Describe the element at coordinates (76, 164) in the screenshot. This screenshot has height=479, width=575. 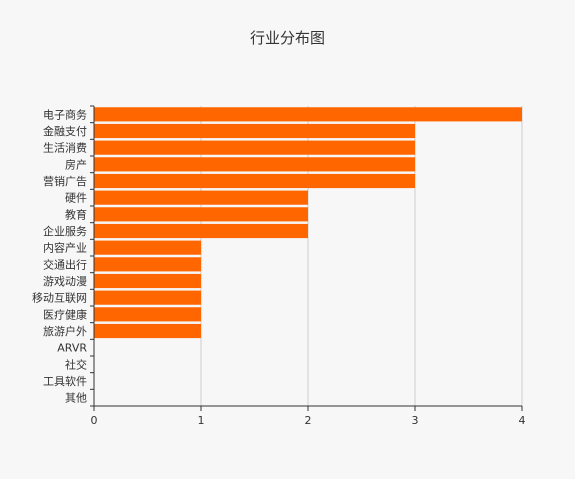
I see `category-label-3: 房产` at that location.